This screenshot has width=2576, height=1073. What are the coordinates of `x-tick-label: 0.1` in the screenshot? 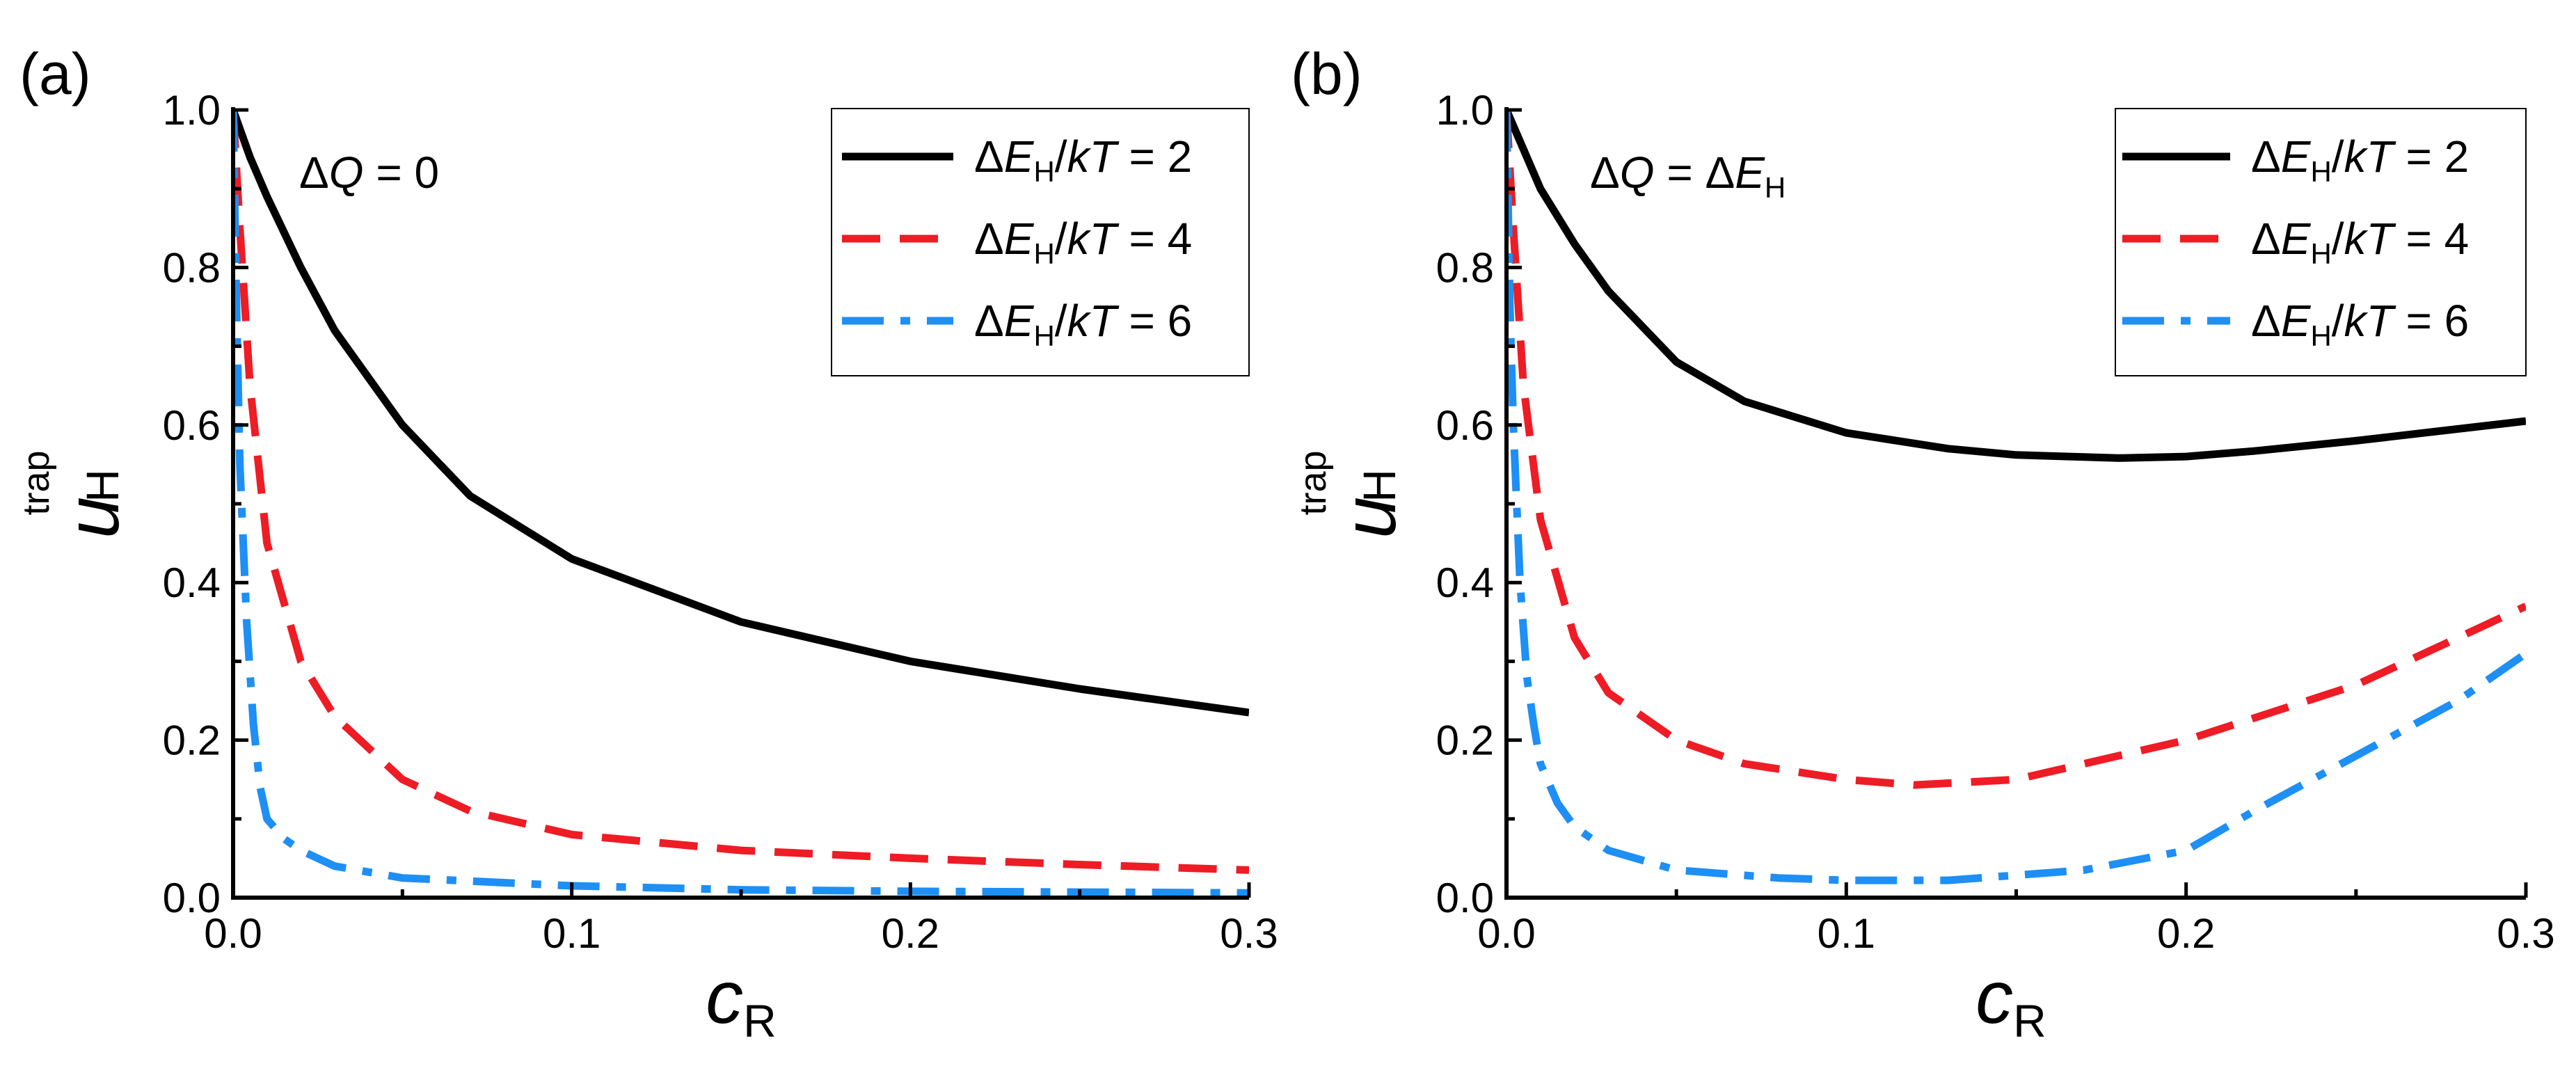 It's located at (1846, 933).